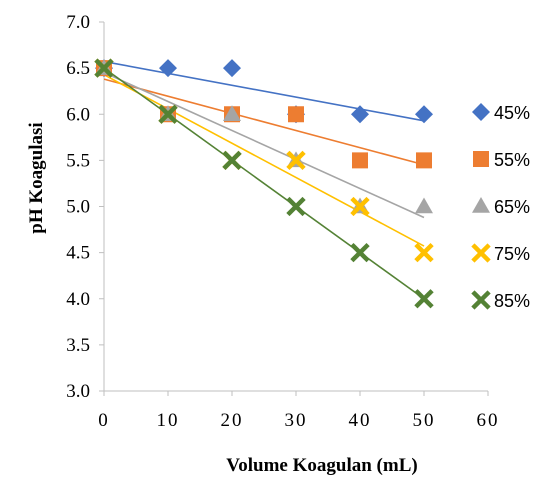 This screenshot has height=484, width=540. Describe the element at coordinates (296, 420) in the screenshot. I see `x-tick-label: 30` at that location.